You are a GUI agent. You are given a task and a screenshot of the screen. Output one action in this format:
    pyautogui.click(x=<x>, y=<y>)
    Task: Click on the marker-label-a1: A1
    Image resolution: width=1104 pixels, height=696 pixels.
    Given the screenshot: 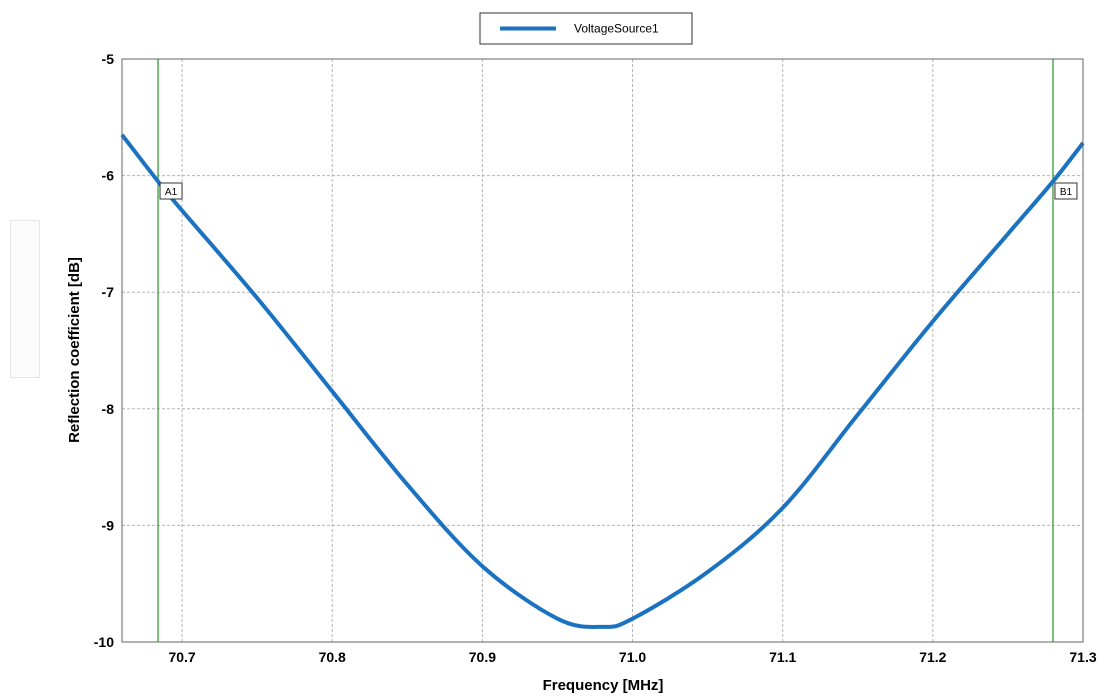 What is the action you would take?
    pyautogui.click(x=171, y=191)
    